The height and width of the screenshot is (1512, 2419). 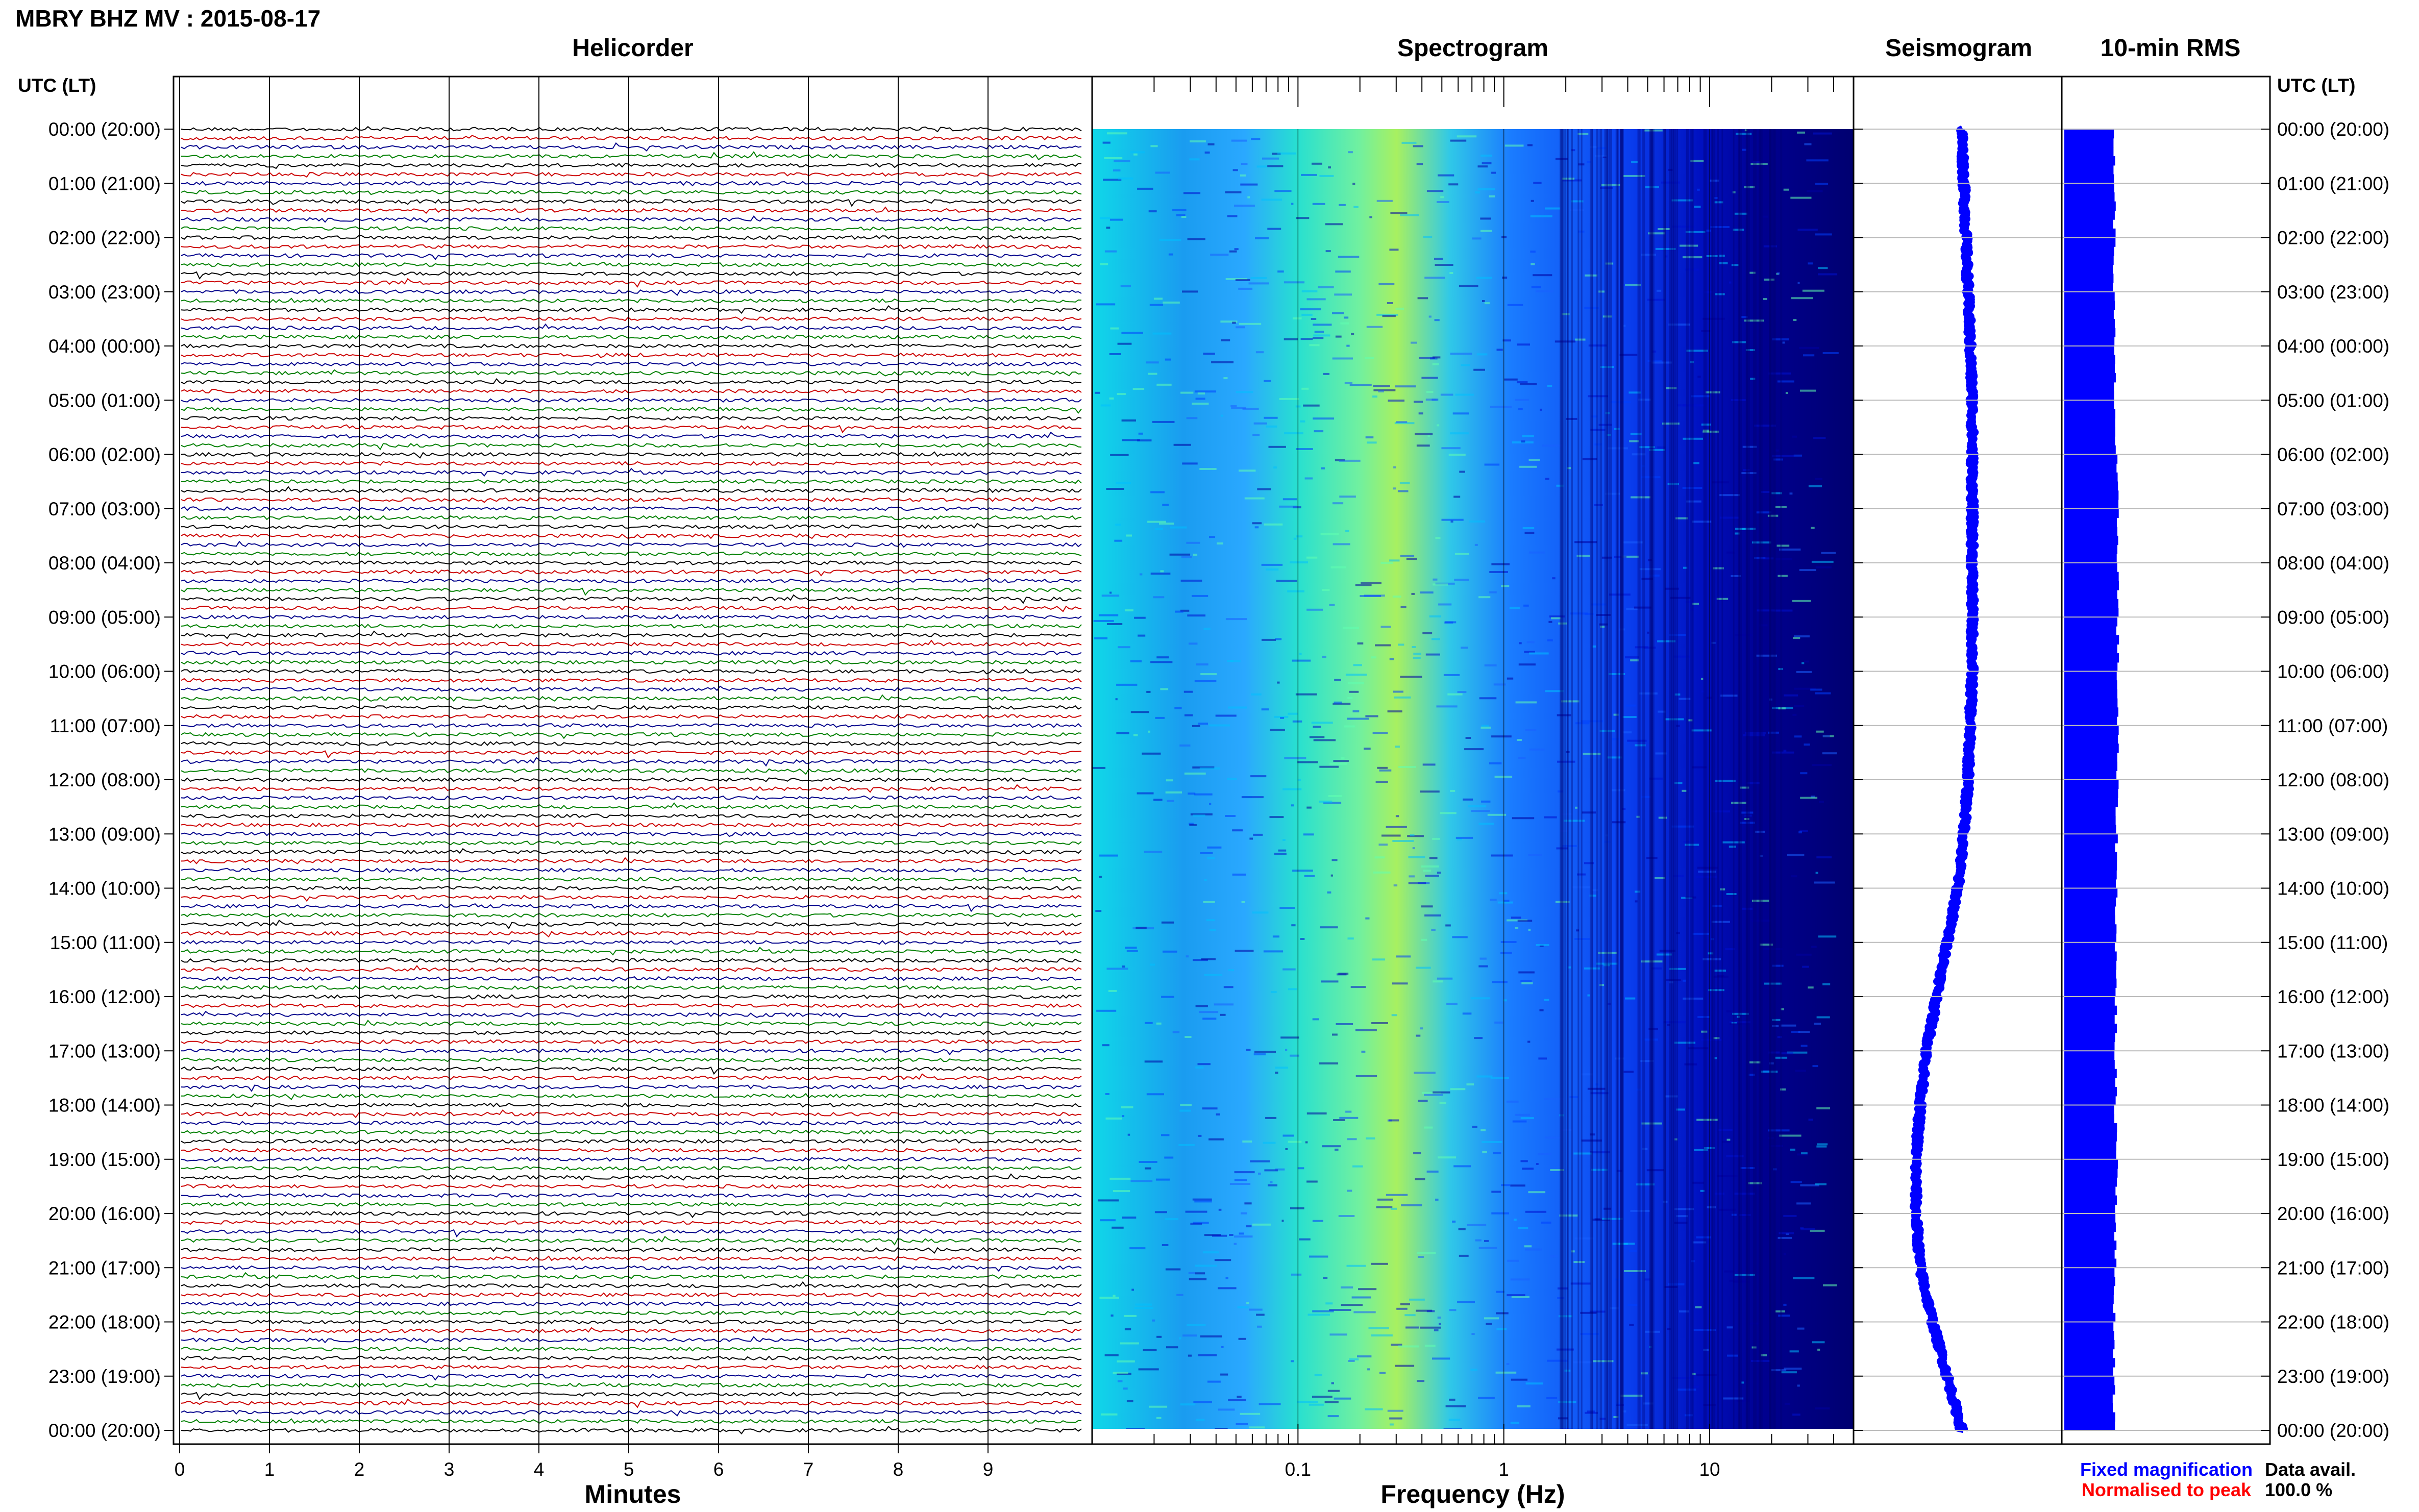 What do you see at coordinates (104, 1322) in the screenshot?
I see `time-label-left: 22:00 (18:00)` at bounding box center [104, 1322].